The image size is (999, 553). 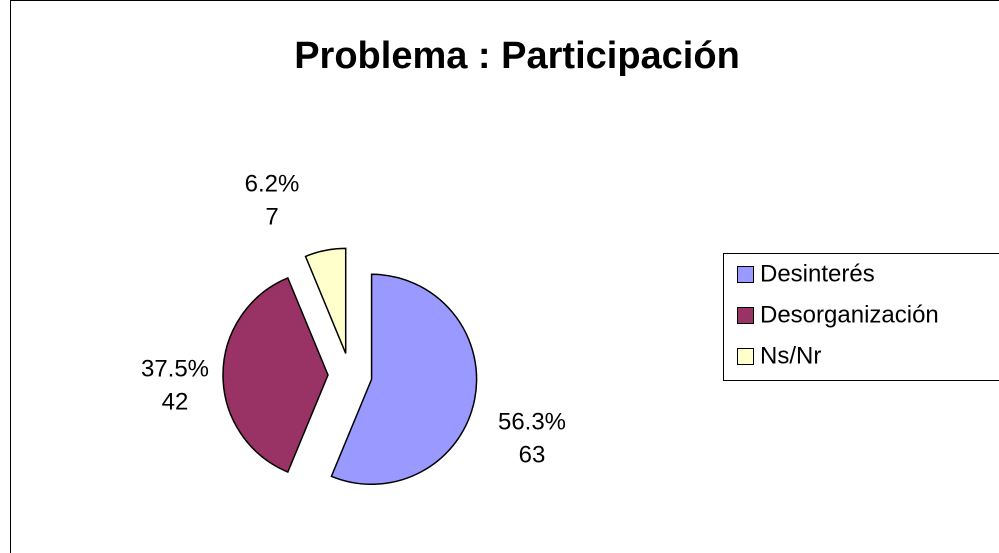 I want to click on legend-label: Desorganización, so click(x=849, y=314).